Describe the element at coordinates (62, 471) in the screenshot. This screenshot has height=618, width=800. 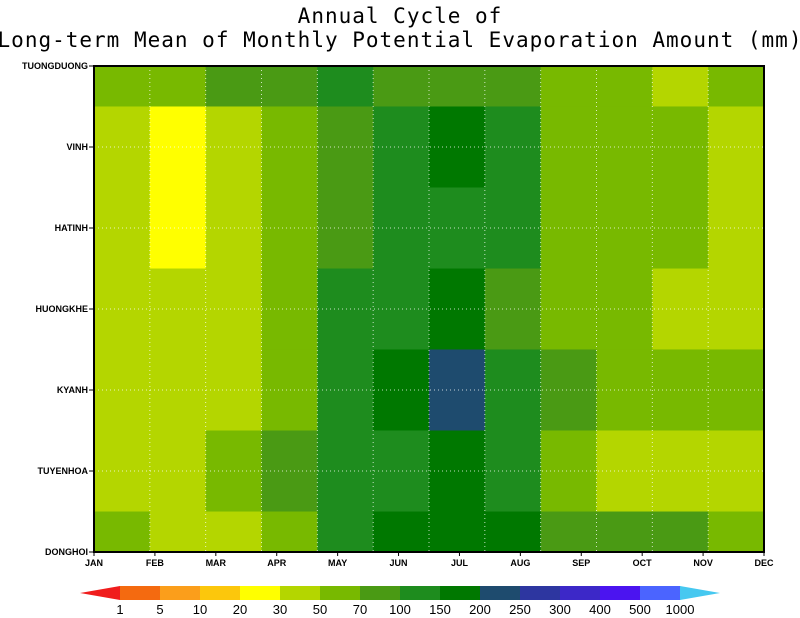
I see `y-tick-label: TUYENHOA` at that location.